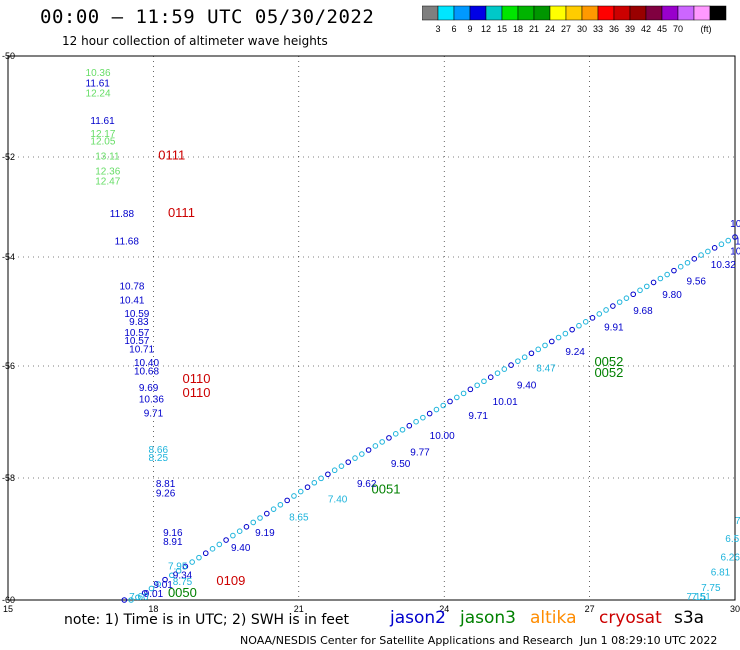 The height and width of the screenshot is (650, 740). I want to click on color-scale-legend: 3 6 9 12 15 18 21 24 27 30 33 36 39 42 45 70 (ft), so click(574, 19).